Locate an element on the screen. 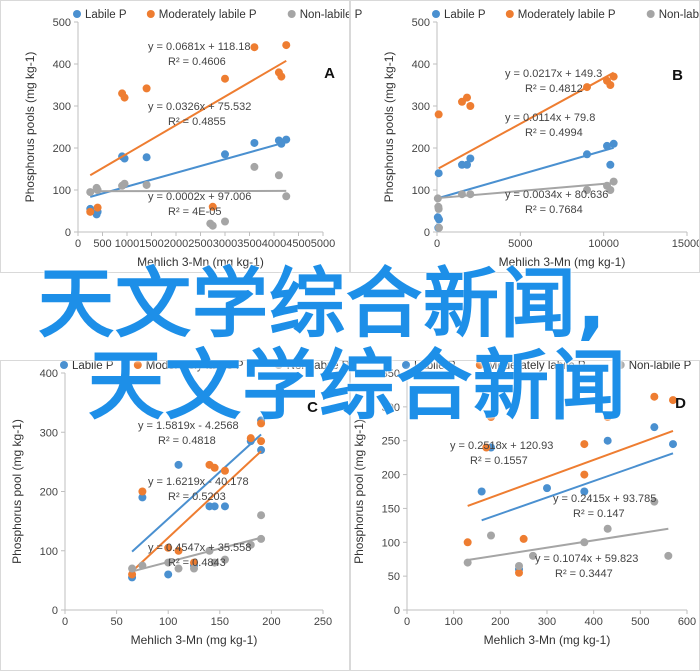 The width and height of the screenshot is (700, 671). x-tick-label: 4000 is located at coordinates (274, 244).